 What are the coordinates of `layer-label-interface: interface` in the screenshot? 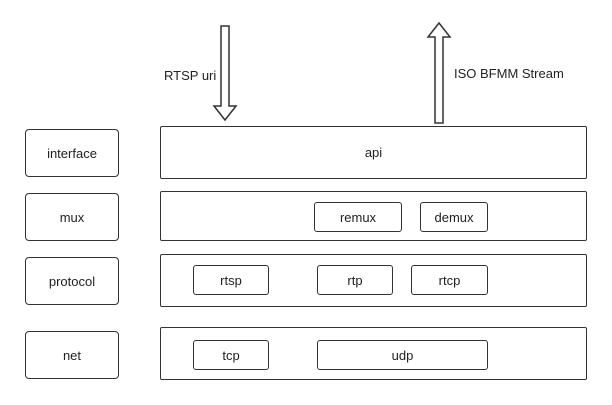 It's located at (72, 153).